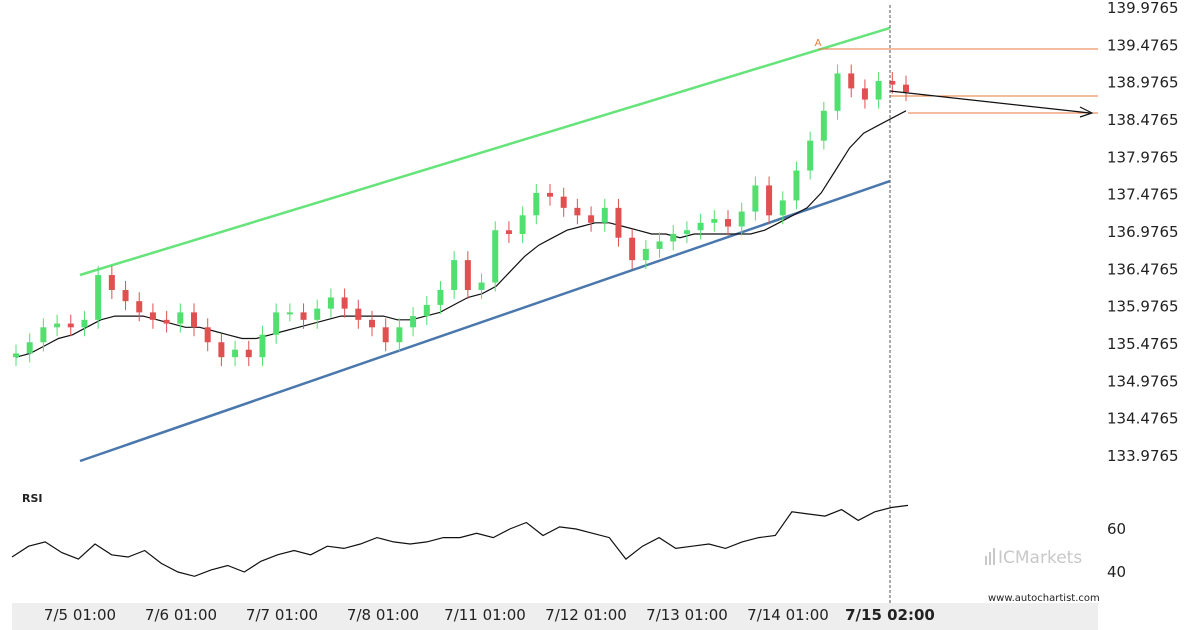 This screenshot has height=630, width=1200. I want to click on time-tick-label: 7/14 01:00, so click(788, 615).